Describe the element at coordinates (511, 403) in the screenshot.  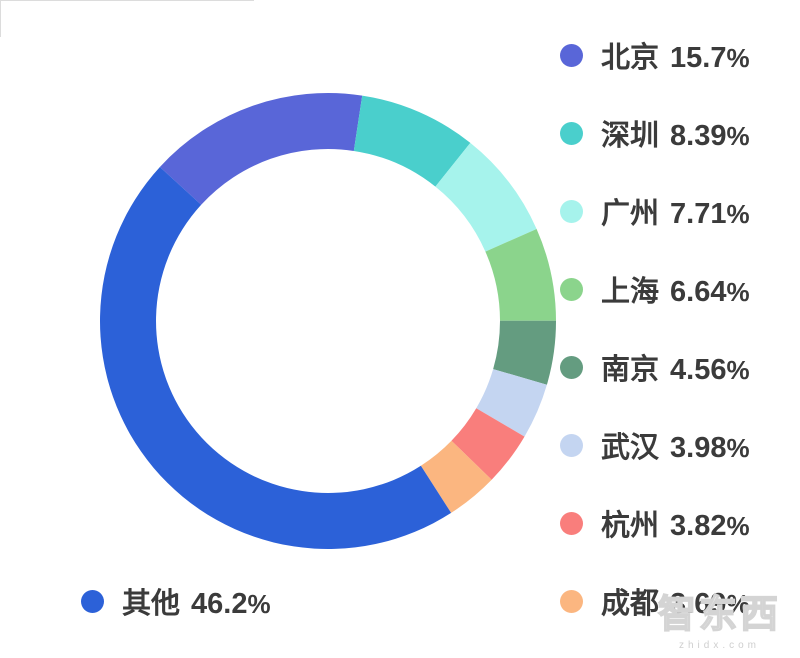
I see `donut-segment-武汉` at that location.